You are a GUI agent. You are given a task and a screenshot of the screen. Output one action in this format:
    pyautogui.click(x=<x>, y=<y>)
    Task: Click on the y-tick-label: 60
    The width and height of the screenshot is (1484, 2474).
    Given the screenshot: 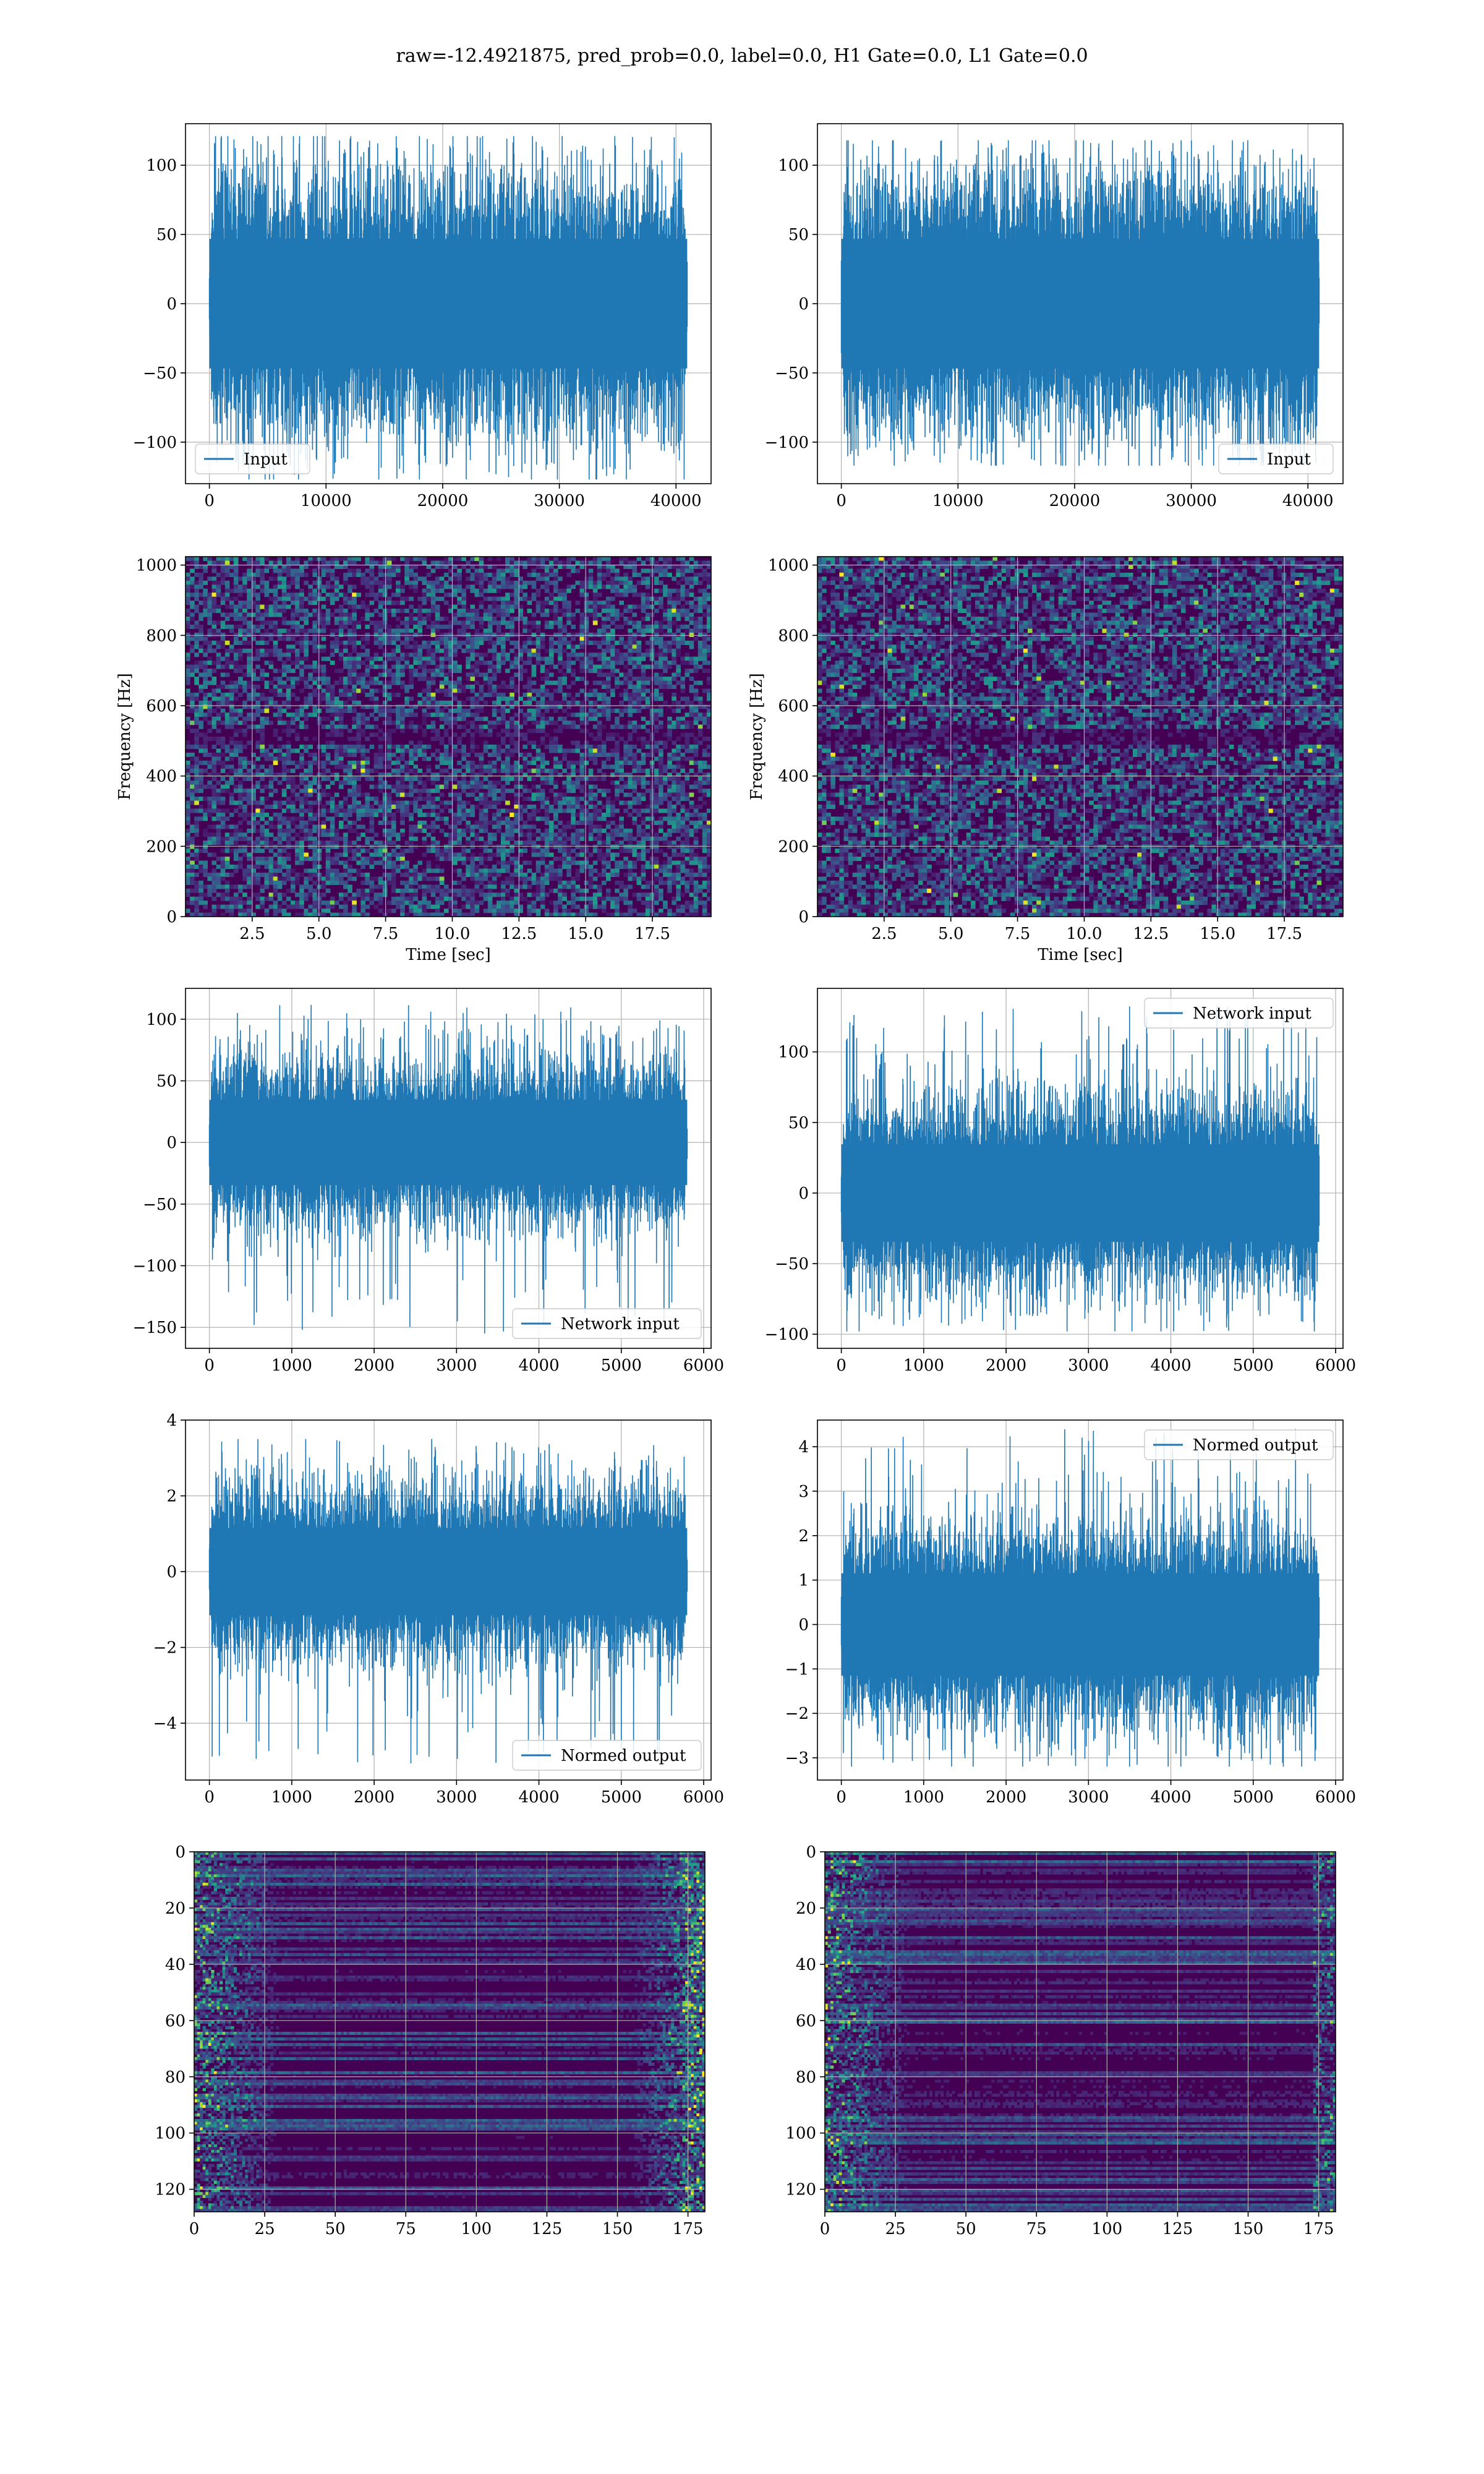 What is the action you would take?
    pyautogui.click(x=806, y=2022)
    